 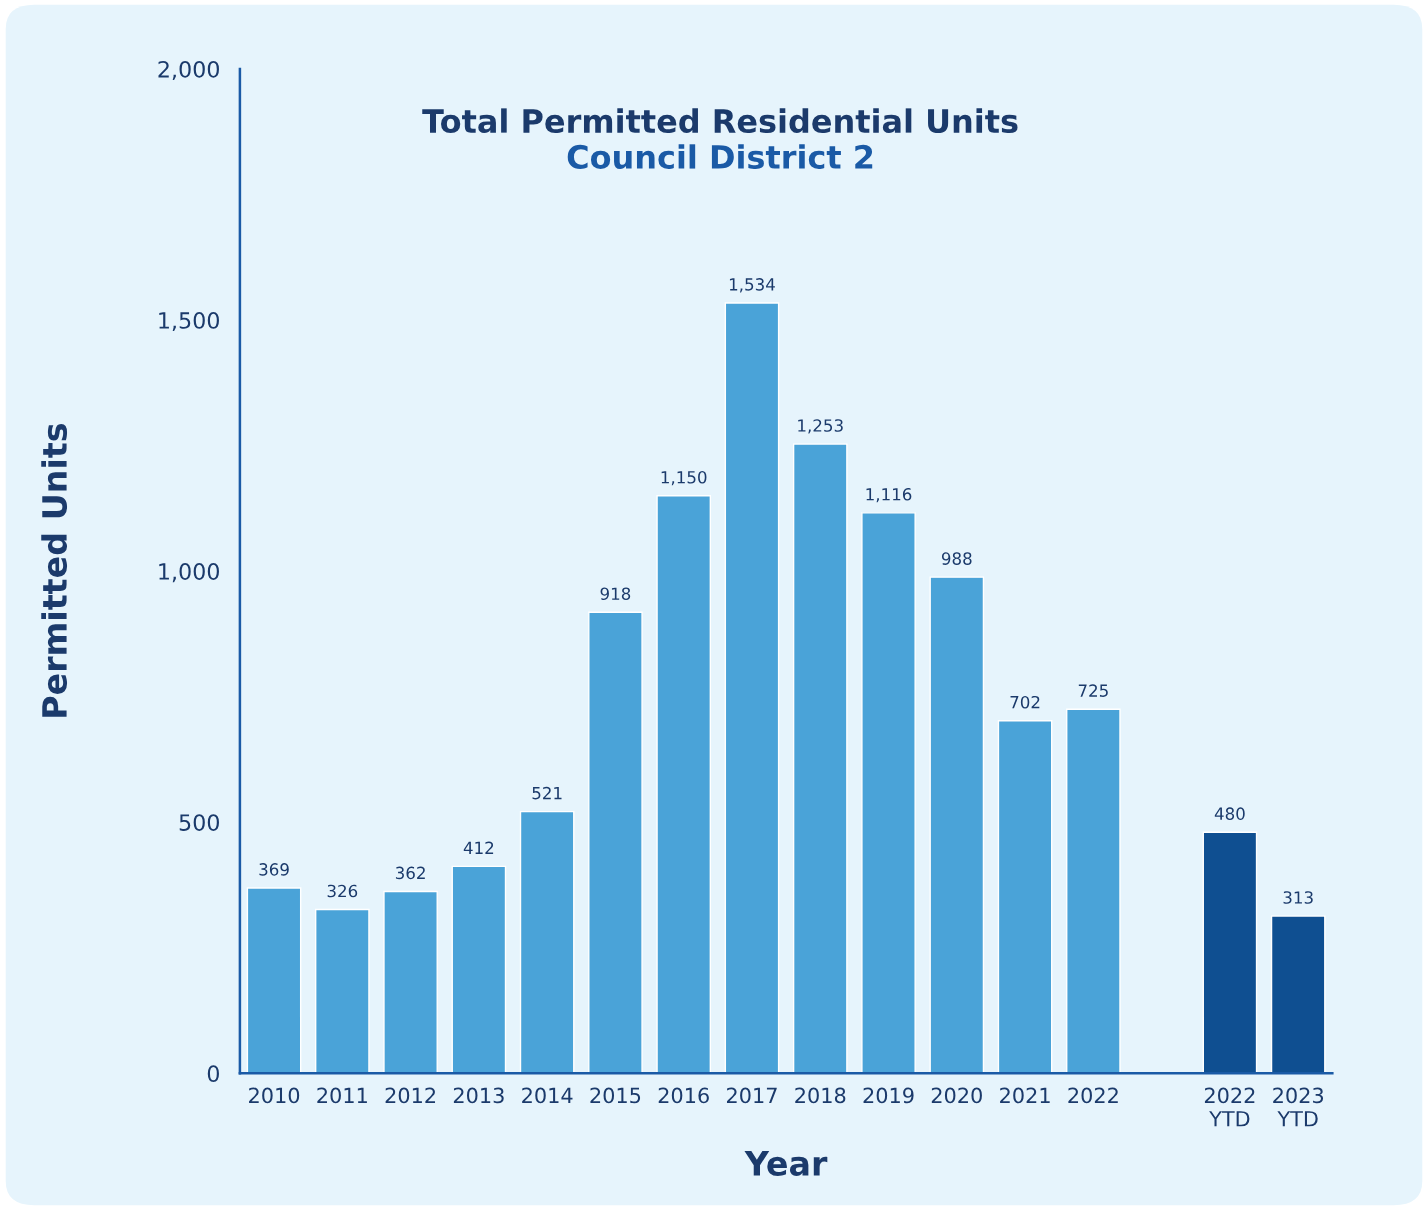 What do you see at coordinates (547, 1095) in the screenshot?
I see `x-tick-label: 2014` at bounding box center [547, 1095].